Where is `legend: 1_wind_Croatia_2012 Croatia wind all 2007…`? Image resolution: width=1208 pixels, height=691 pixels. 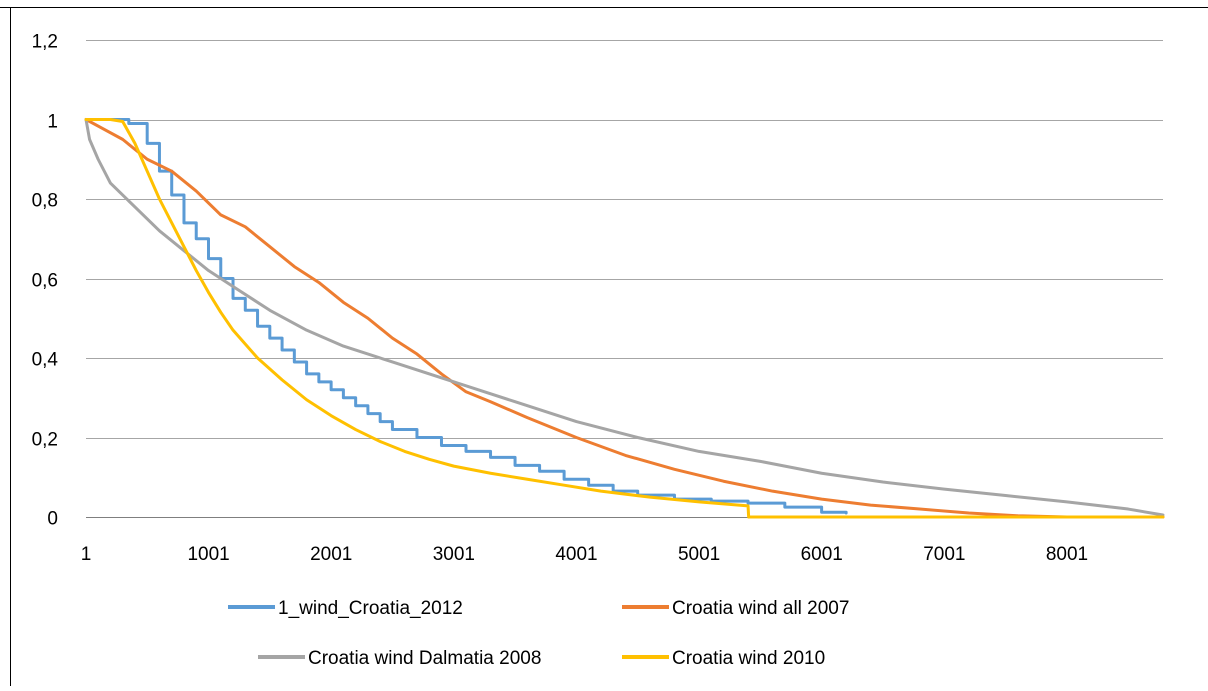 legend: 1_wind_Croatia_2012 Croatia wind all 2007… is located at coordinates (538, 633).